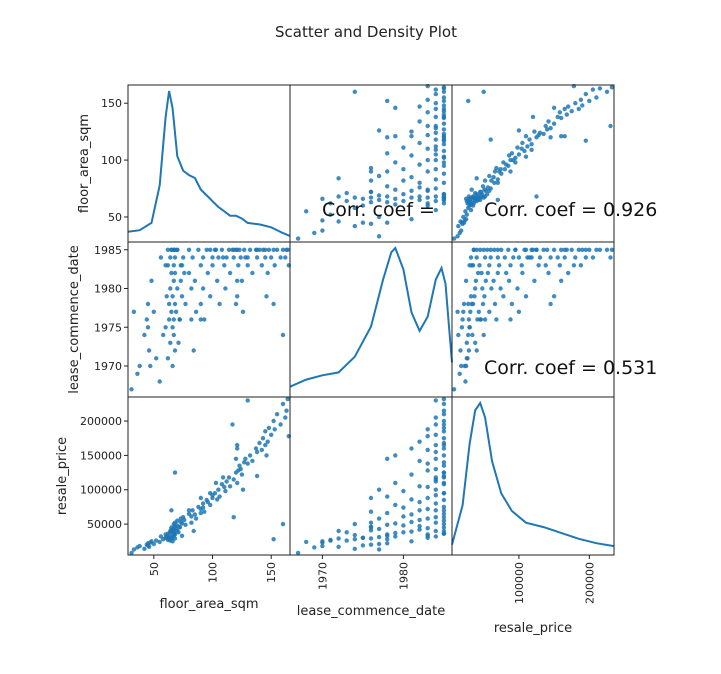 The width and height of the screenshot is (721, 674). Describe the element at coordinates (104, 524) in the screenshot. I see `y-tick-label: 50000` at that location.